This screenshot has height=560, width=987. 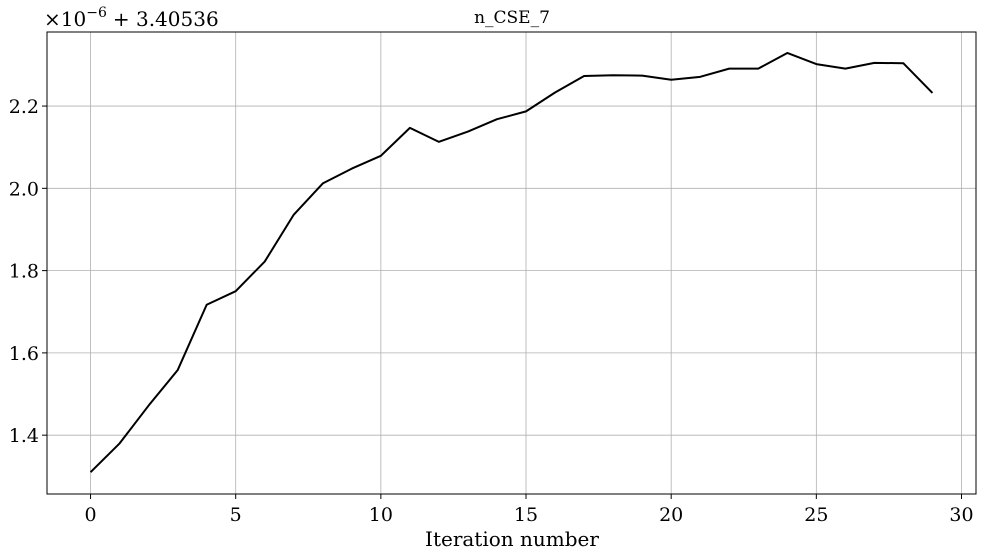 What do you see at coordinates (671, 515) in the screenshot?
I see `x-tick-label: 20` at bounding box center [671, 515].